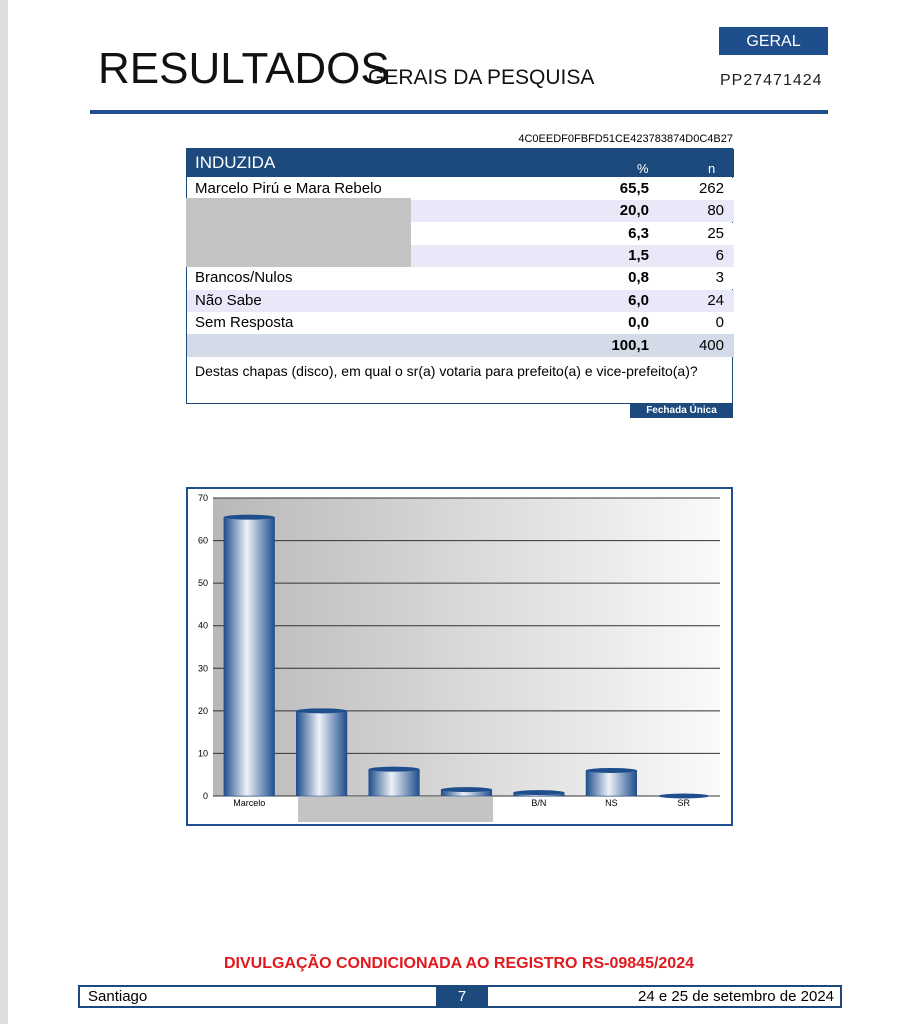  Describe the element at coordinates (719, 322) in the screenshot. I see `row-n: 0` at that location.